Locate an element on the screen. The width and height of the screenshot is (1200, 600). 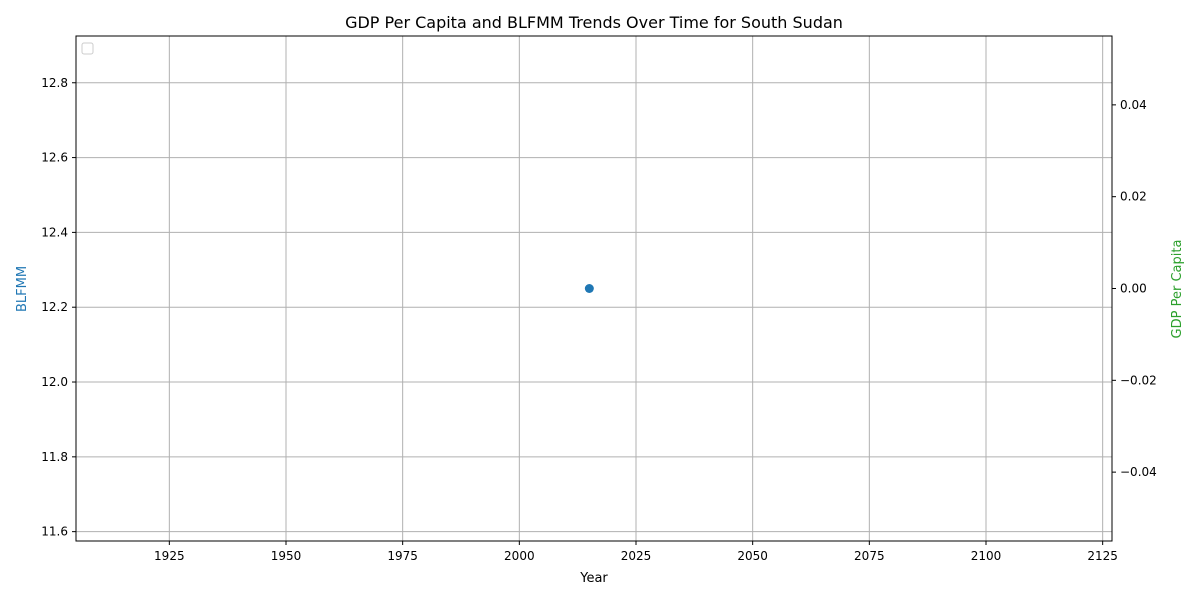
y-axis-left: 11.6 11.8 12.0 12.2 12.4 12.6 12.8 is located at coordinates (58, 307).